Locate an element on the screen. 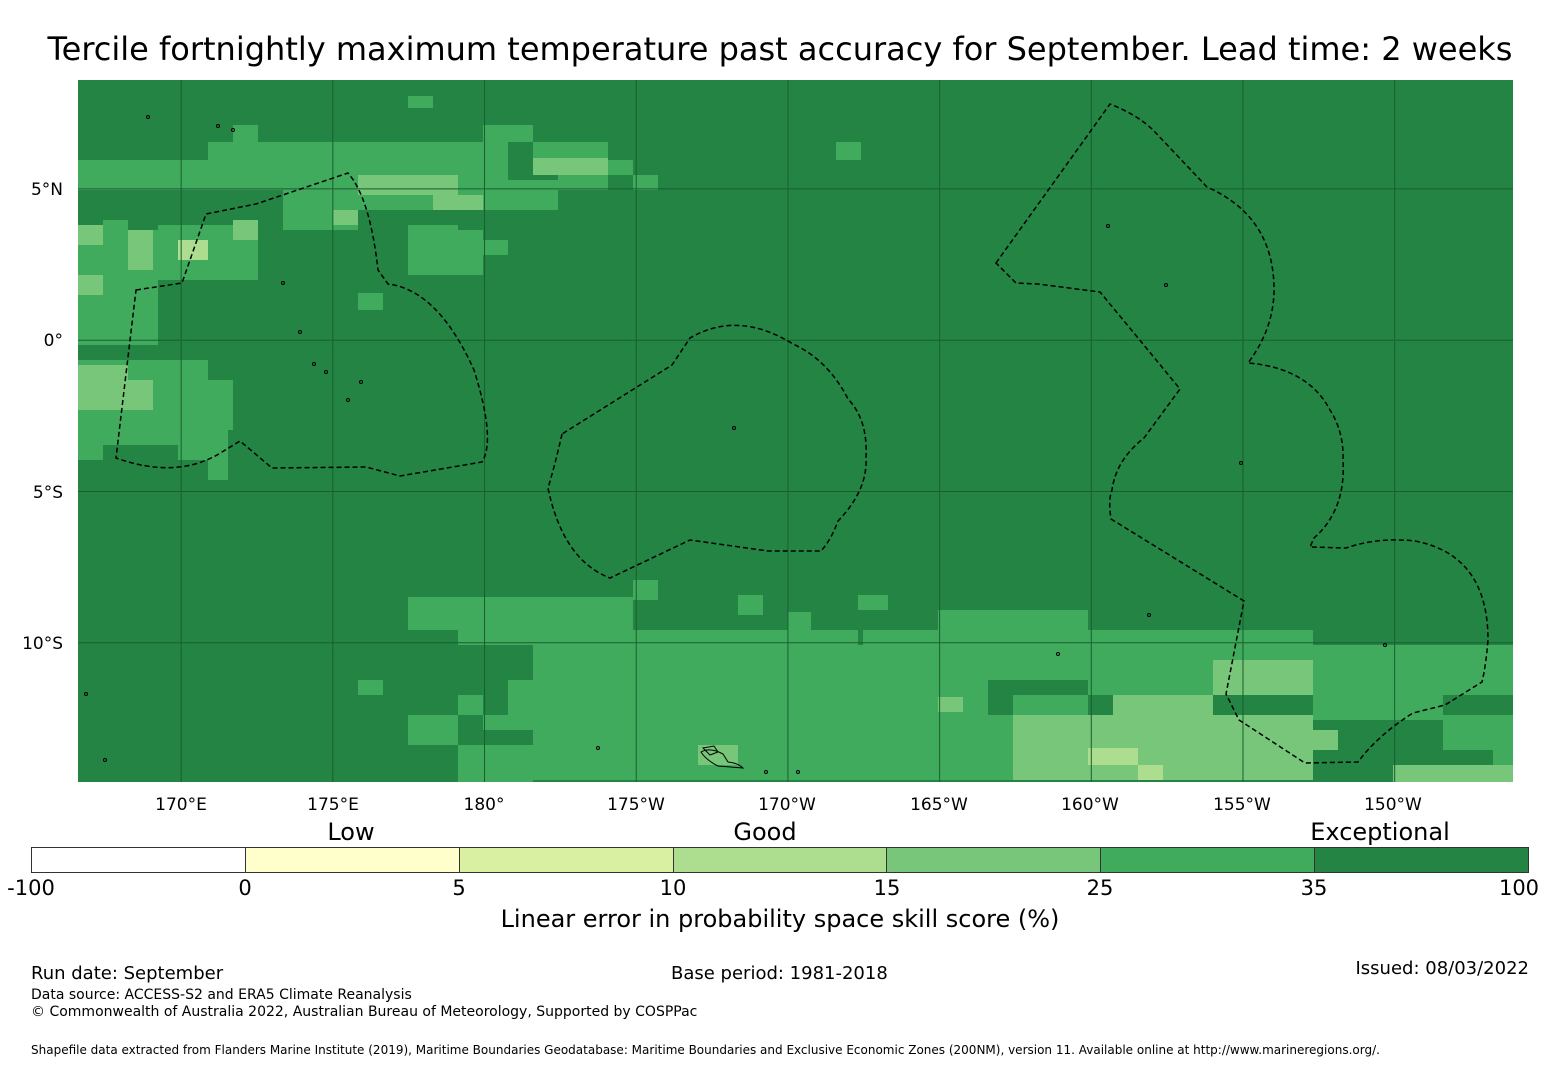  lon-label-150w: 150°W is located at coordinates (1393, 805).